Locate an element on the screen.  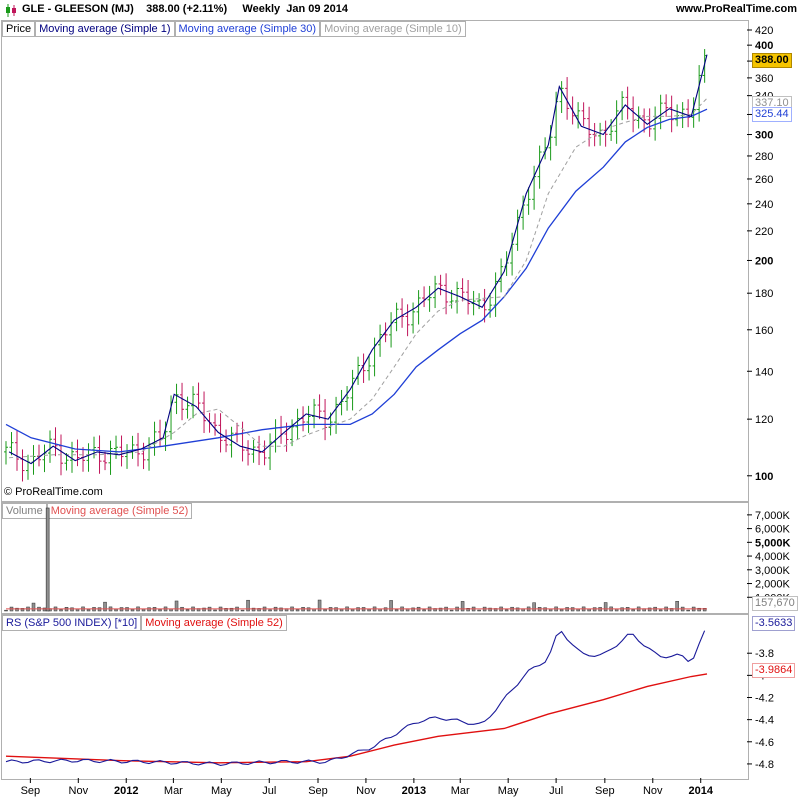
period: Weekly is located at coordinates (261, 9).